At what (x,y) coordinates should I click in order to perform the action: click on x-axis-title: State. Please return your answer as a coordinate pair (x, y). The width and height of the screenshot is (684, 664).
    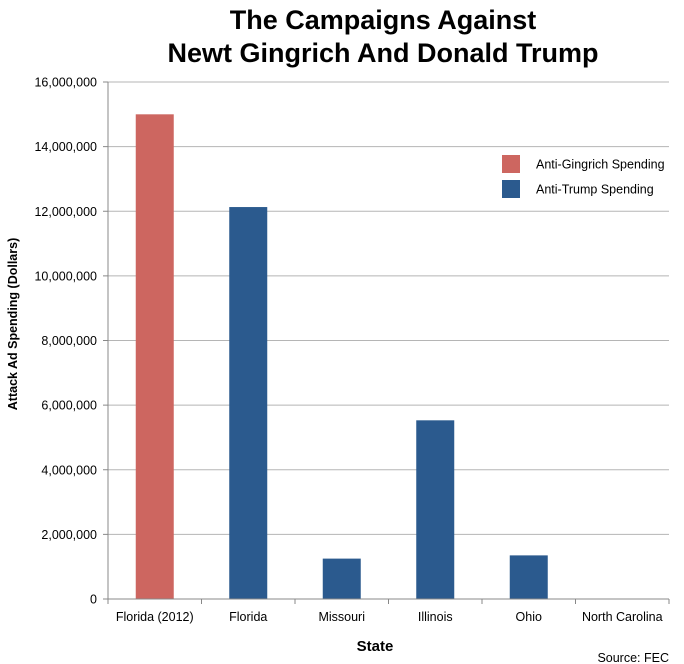
    Looking at the image, I should click on (375, 646).